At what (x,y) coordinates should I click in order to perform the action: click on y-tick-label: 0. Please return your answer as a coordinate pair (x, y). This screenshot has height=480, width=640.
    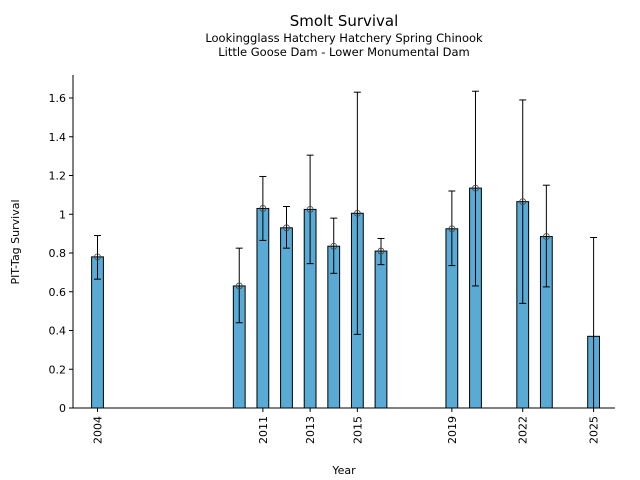
    Looking at the image, I should click on (62, 408).